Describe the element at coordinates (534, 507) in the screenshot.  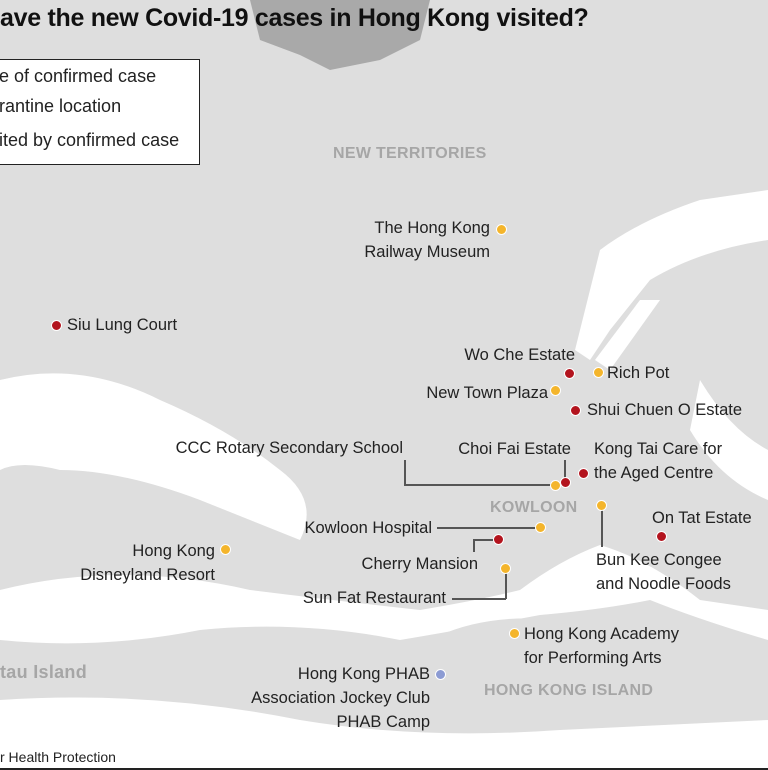
I see `region-label-kowloon: KOWLOON` at that location.